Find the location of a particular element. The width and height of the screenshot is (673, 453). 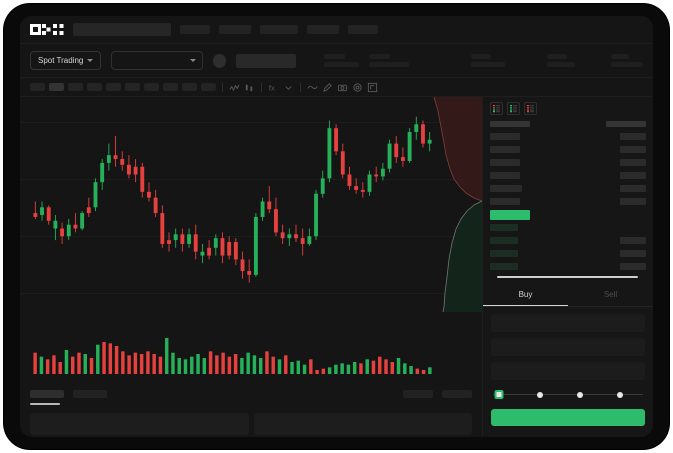

action-hide-other-pairs is located at coordinates (418, 394).